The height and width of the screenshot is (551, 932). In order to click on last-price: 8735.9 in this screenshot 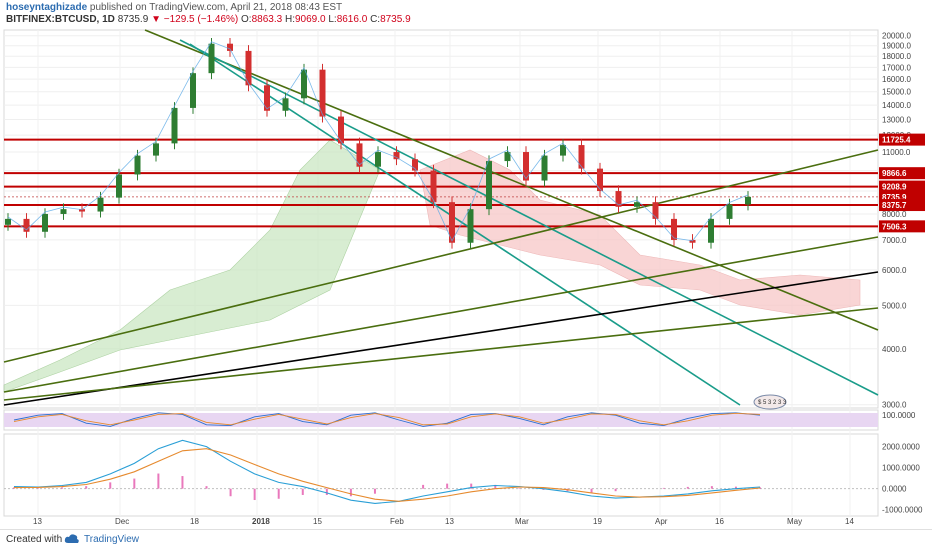, I will do `click(133, 19)`.